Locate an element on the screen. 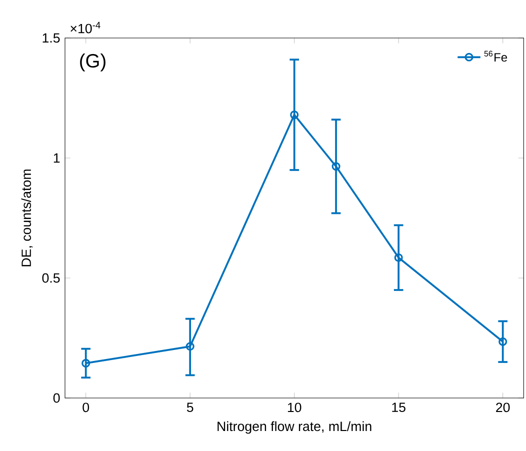 This screenshot has width=526, height=451. x-axis-title: Nitrogen flow rate, mL/min is located at coordinates (295, 427).